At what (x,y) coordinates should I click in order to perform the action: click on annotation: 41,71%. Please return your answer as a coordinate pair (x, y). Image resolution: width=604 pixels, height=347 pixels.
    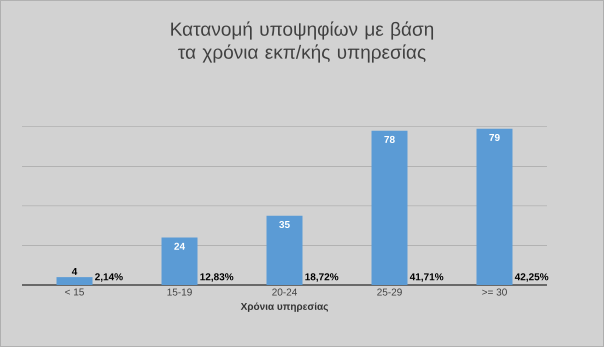
    Looking at the image, I should click on (427, 277).